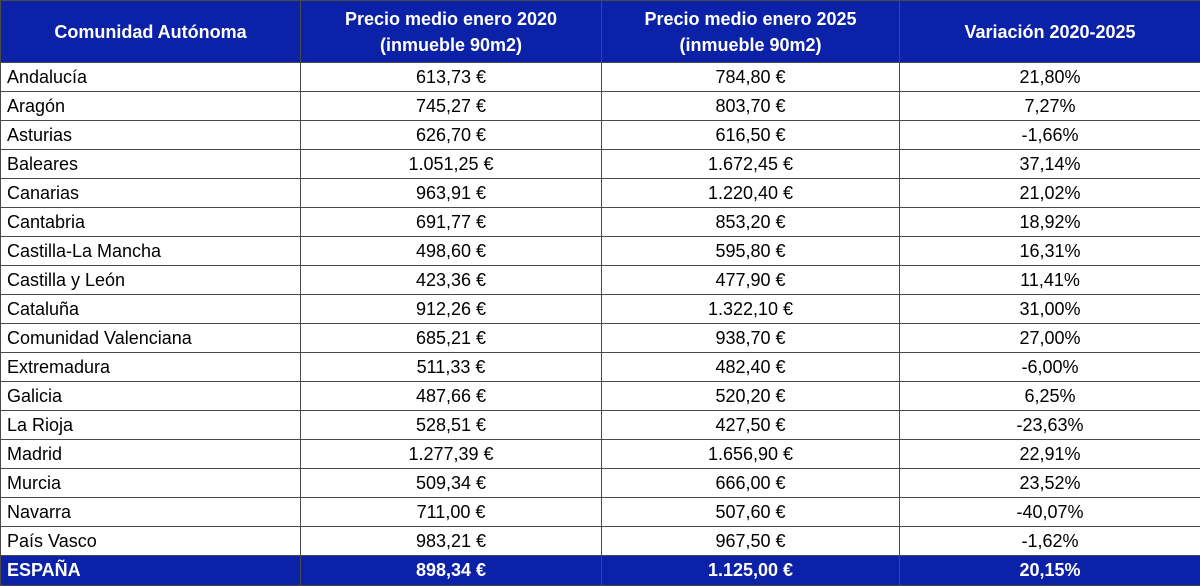 This screenshot has height=586, width=1200. I want to click on table-row: Extremadura 511,33 €482,40 € -6,00%, so click(600, 367).